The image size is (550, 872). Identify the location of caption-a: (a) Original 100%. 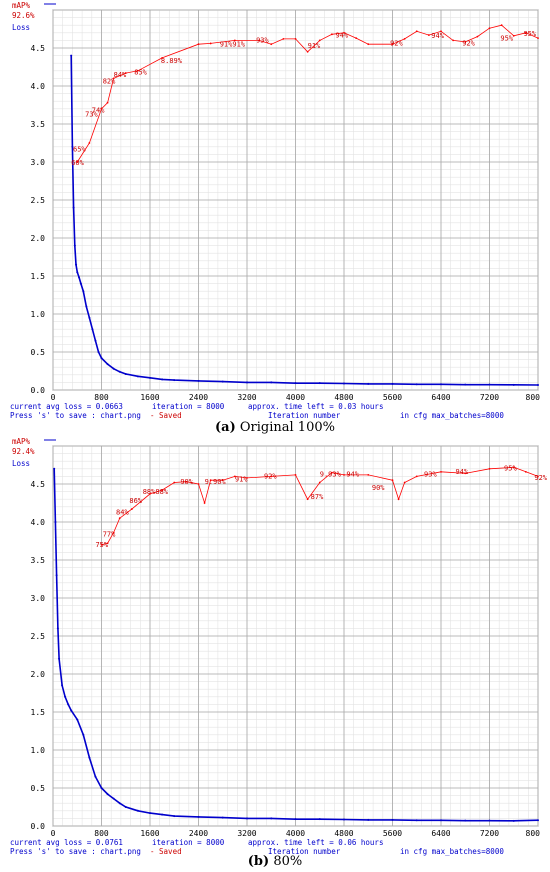
(275, 427).